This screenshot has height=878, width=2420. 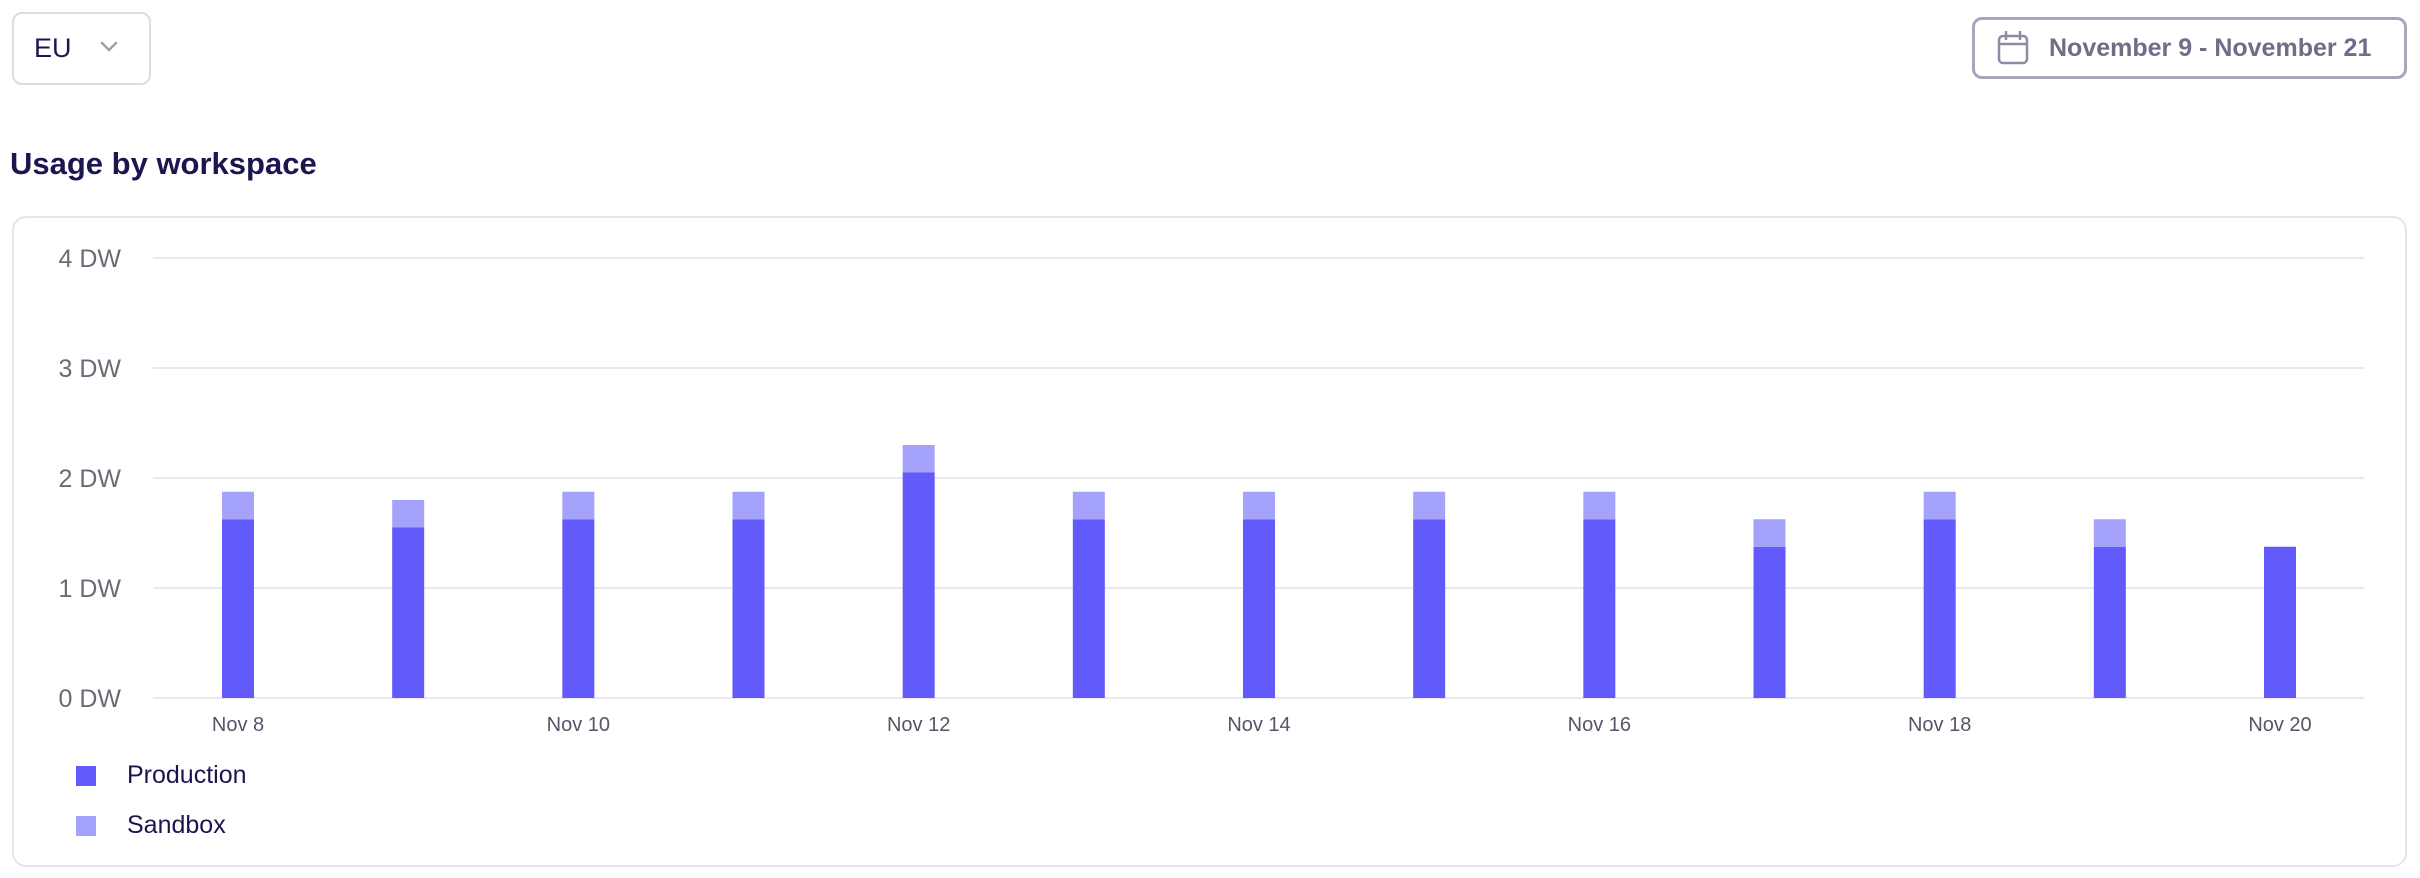 I want to click on y-tick-label: 2 DW, so click(x=90, y=479).